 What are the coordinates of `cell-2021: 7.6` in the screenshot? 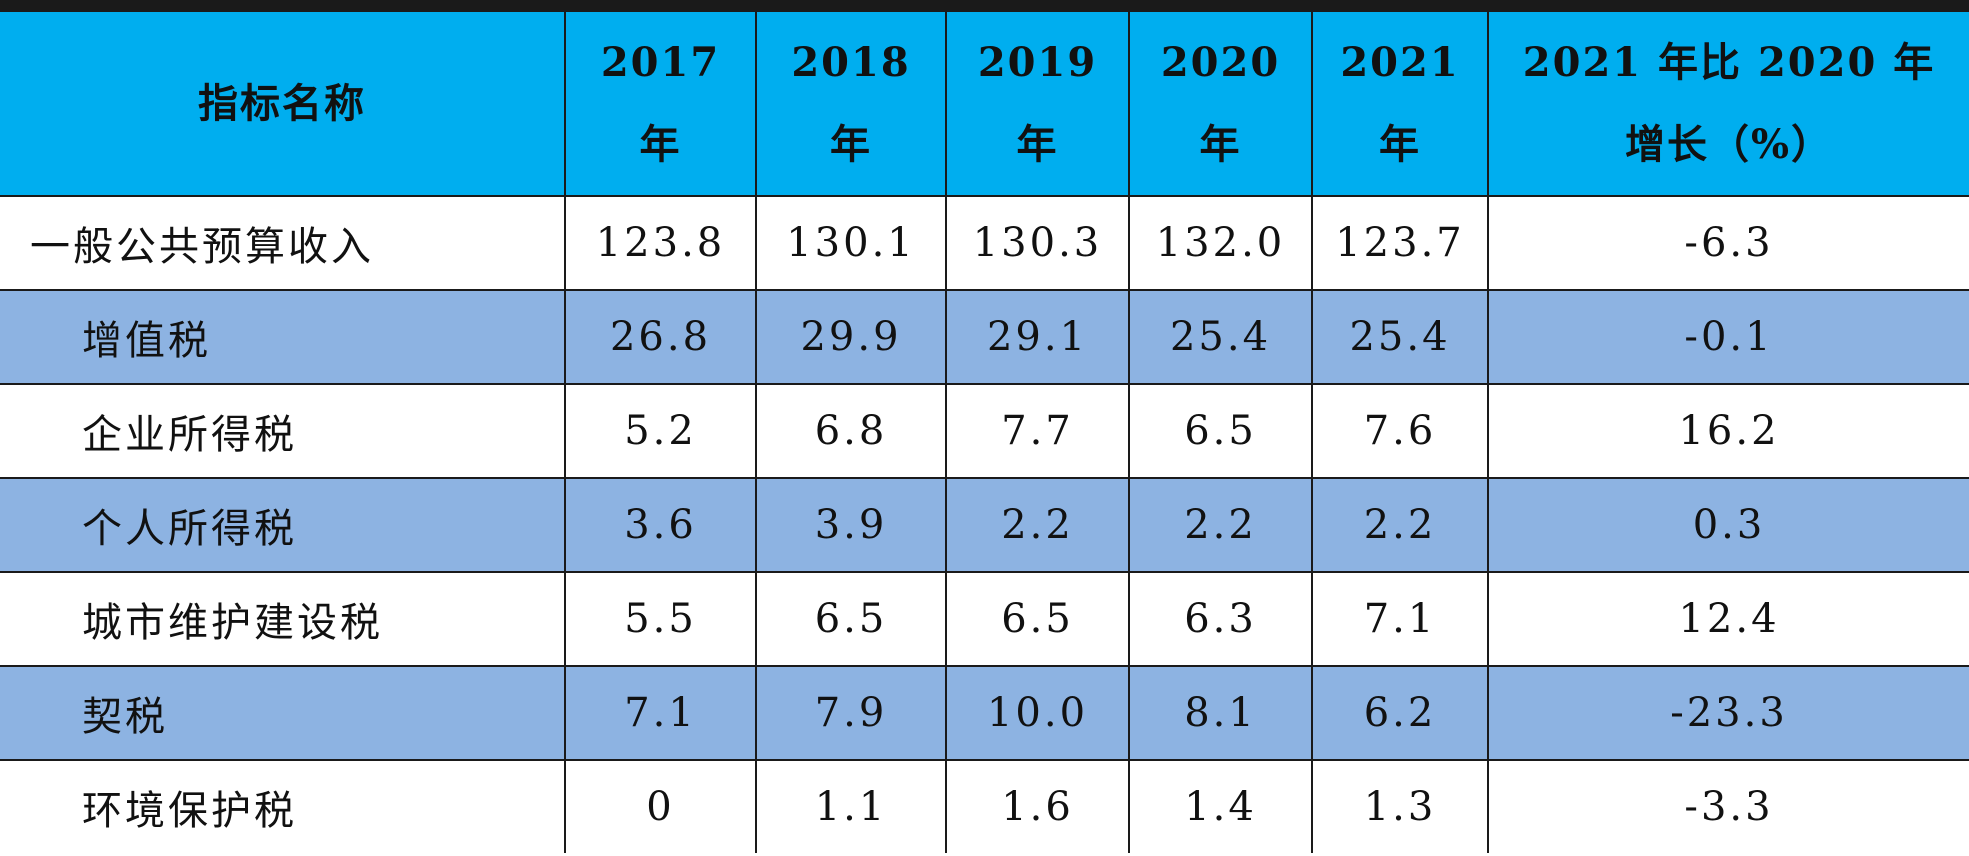 It's located at (1400, 431).